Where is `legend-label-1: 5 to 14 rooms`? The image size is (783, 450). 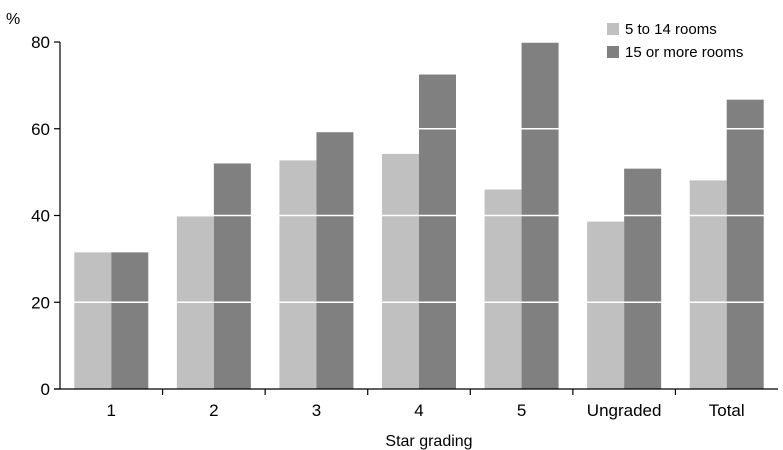
legend-label-1: 5 to 14 rooms is located at coordinates (671, 29).